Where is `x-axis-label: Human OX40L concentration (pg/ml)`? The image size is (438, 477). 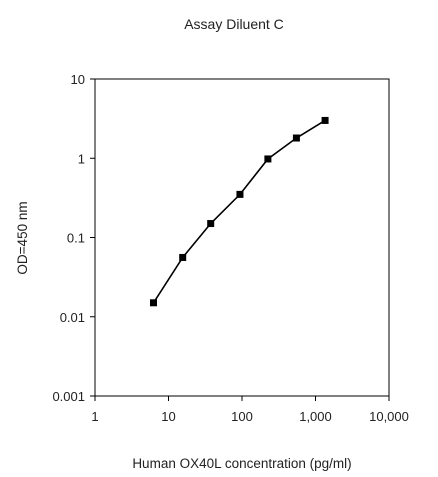
x-axis-label: Human OX40L concentration (pg/ml) is located at coordinates (241, 463).